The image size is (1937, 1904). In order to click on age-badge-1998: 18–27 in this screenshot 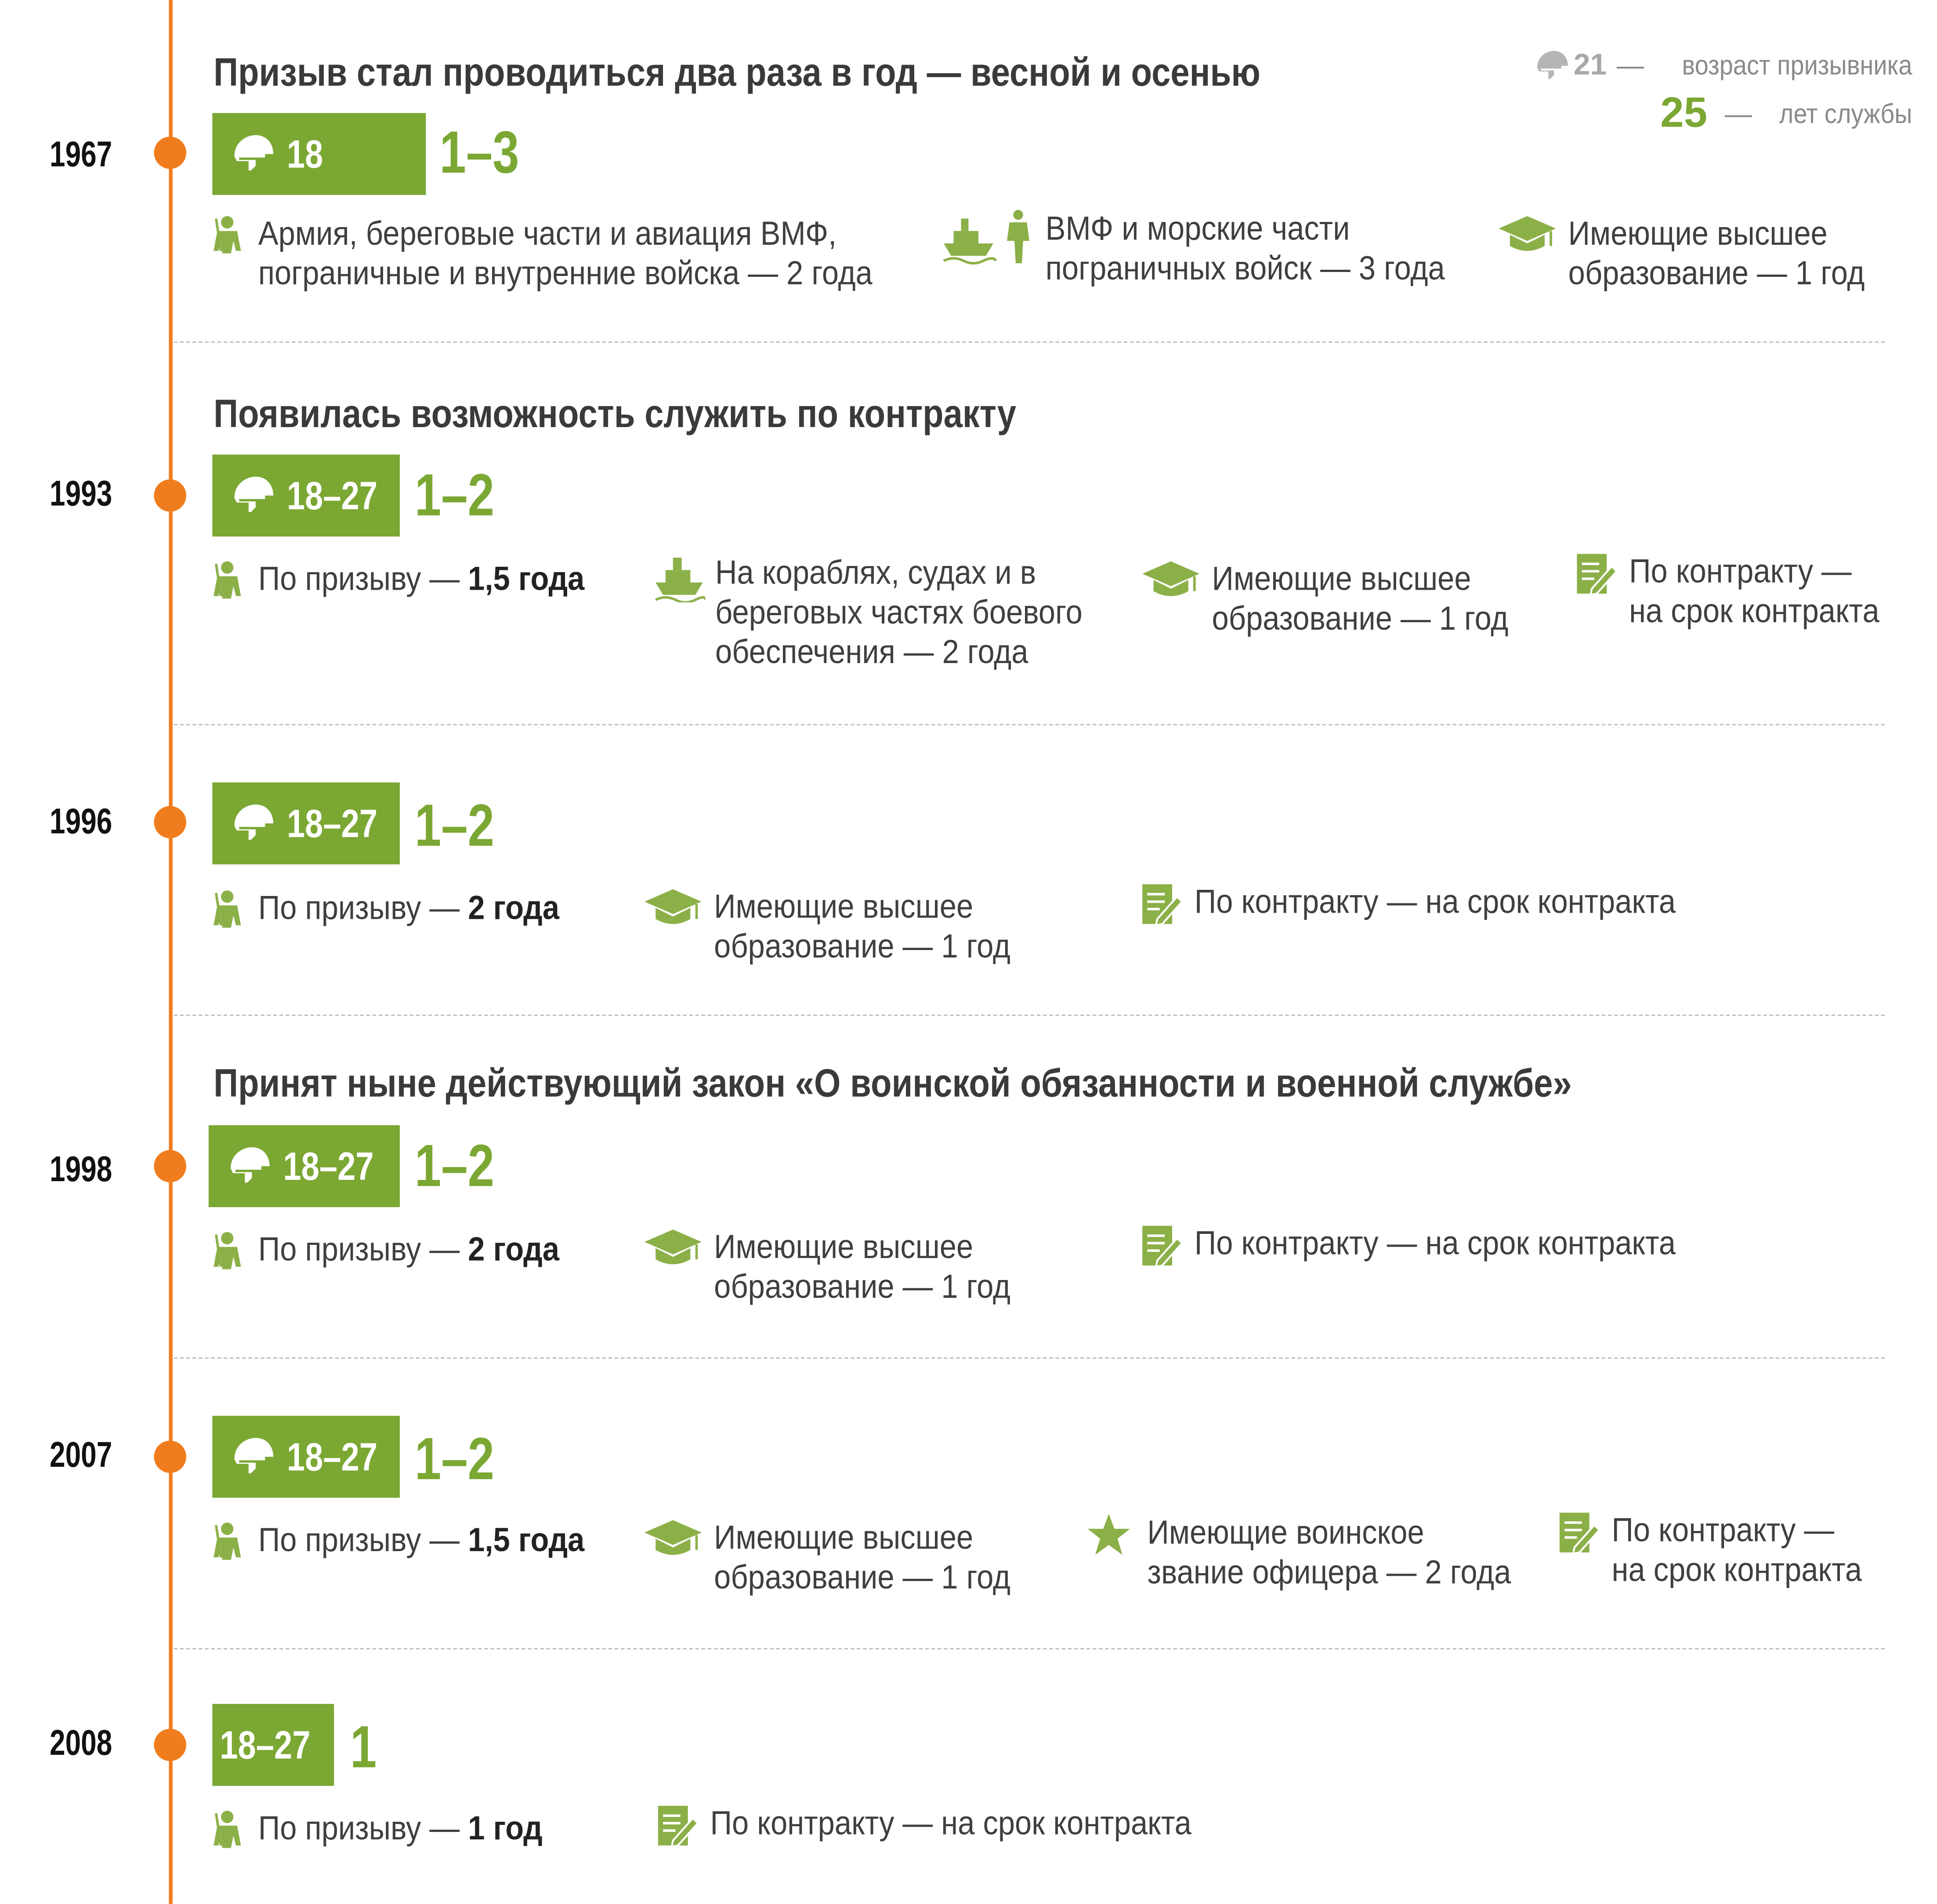, I will do `click(304, 1166)`.